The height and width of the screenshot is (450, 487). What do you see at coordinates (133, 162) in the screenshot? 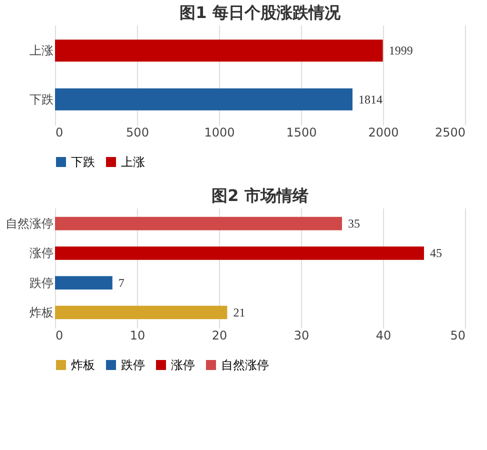
I see `legend-label: 上涨` at bounding box center [133, 162].